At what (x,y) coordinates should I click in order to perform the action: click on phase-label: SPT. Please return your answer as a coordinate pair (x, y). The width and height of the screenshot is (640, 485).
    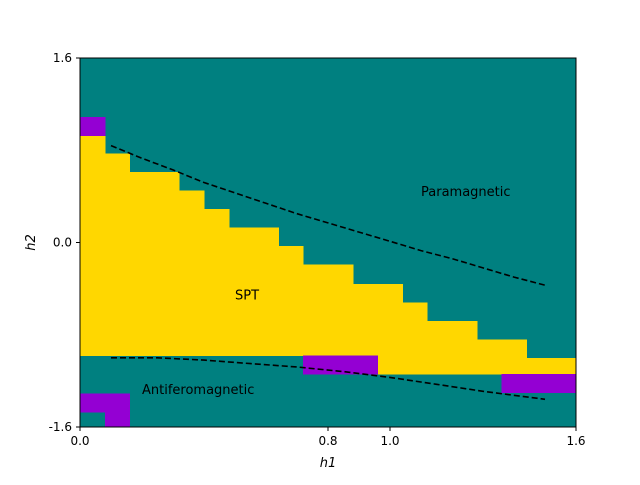
    Looking at the image, I should click on (247, 296).